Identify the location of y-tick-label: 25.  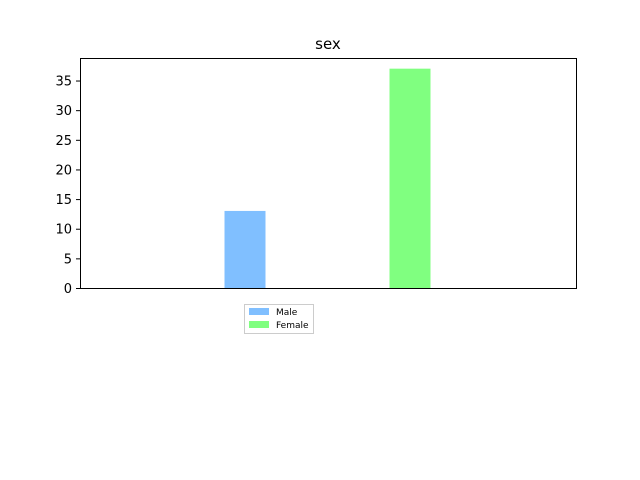
(63, 141).